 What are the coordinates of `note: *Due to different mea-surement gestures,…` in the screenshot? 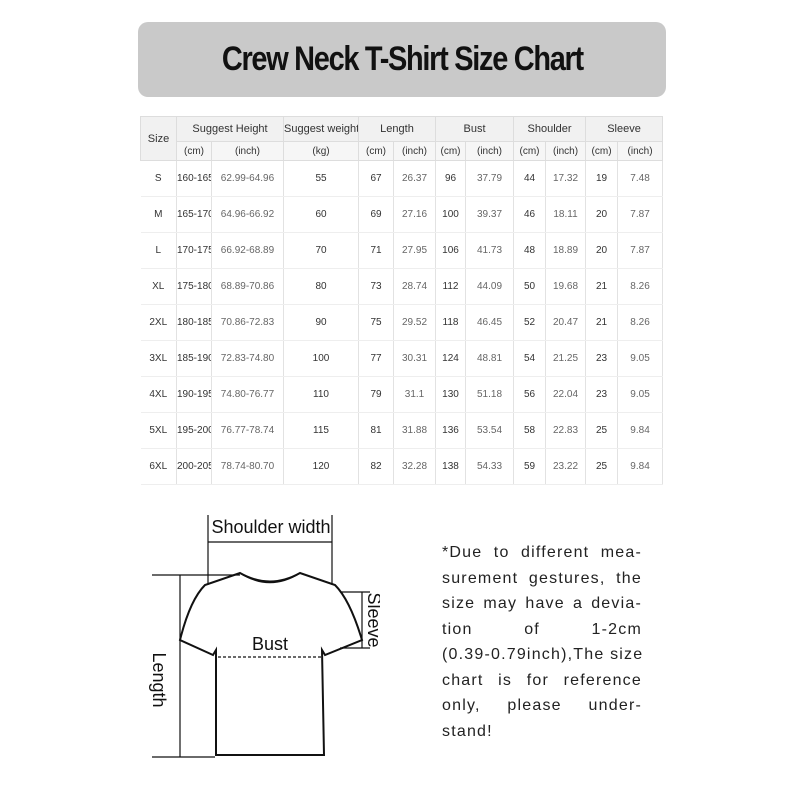 It's located at (542, 642).